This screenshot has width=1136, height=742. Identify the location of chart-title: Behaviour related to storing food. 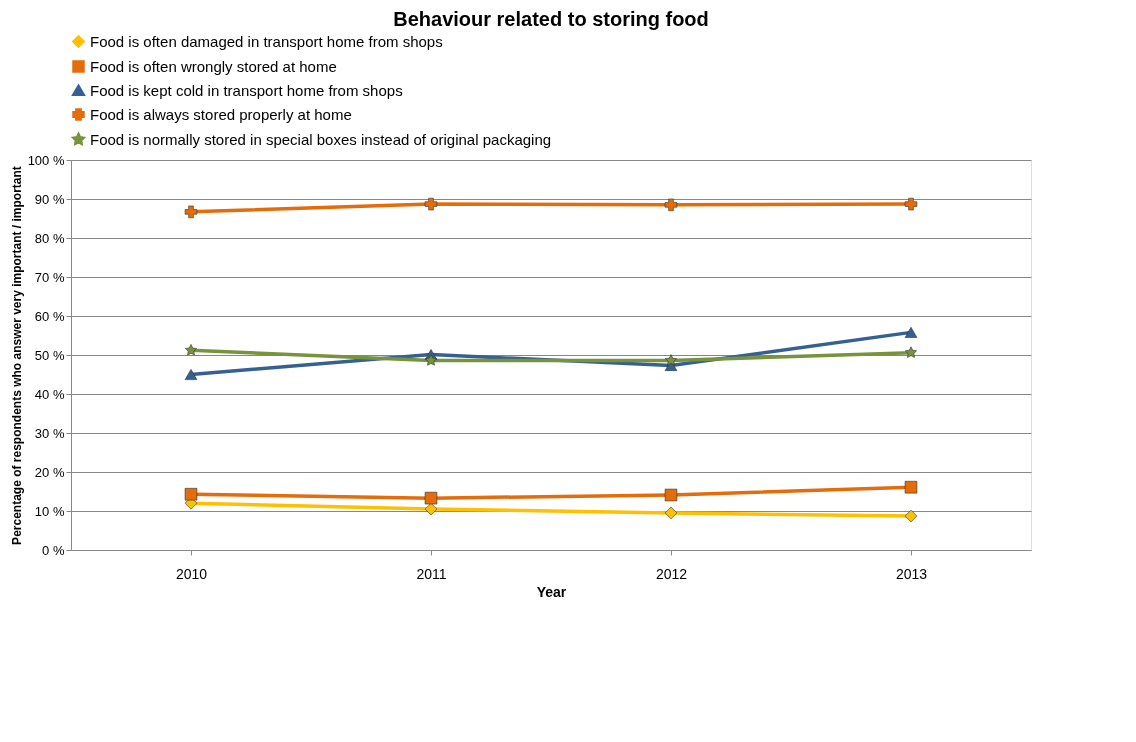
(551, 19).